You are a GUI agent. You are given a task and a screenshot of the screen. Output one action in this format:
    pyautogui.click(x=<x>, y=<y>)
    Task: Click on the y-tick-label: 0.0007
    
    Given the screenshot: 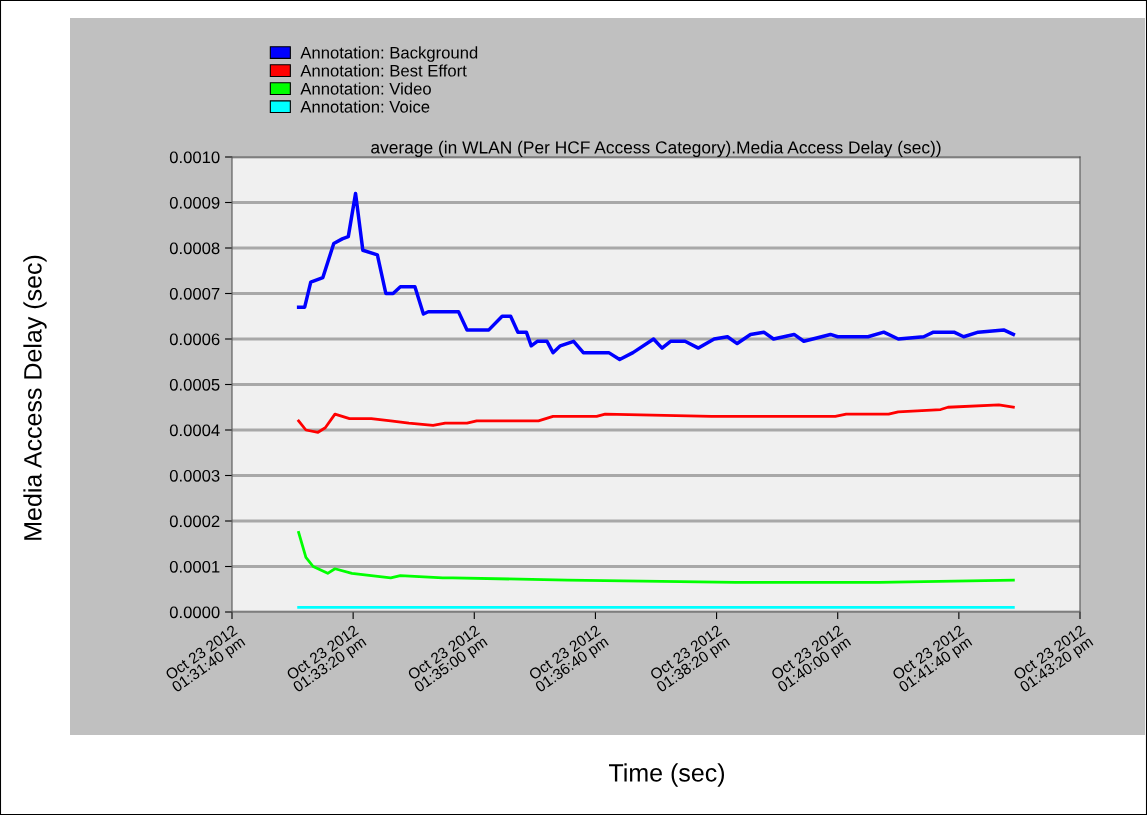 What is the action you would take?
    pyautogui.click(x=194, y=293)
    